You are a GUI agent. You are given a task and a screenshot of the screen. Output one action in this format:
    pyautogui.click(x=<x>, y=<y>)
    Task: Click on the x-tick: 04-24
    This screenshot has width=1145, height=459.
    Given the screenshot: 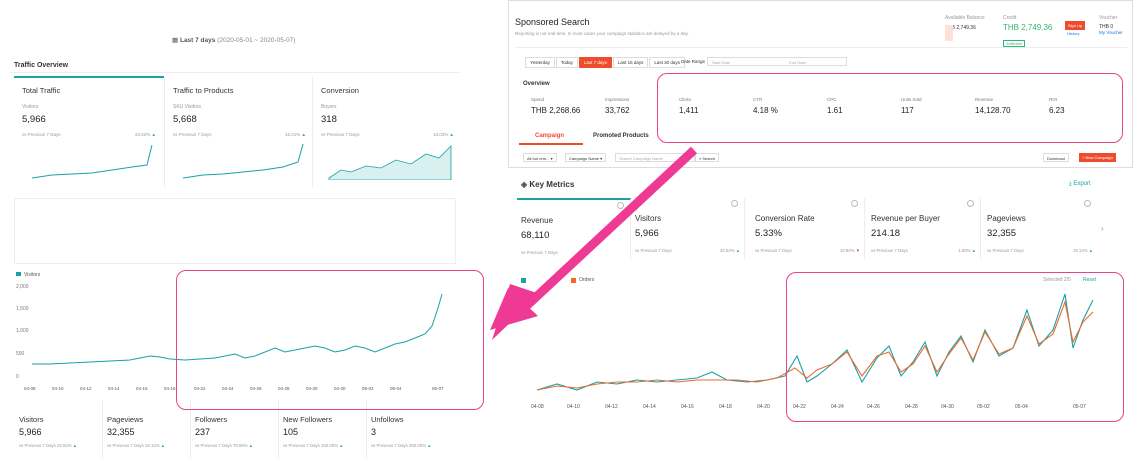 What is the action you would take?
    pyautogui.click(x=837, y=407)
    